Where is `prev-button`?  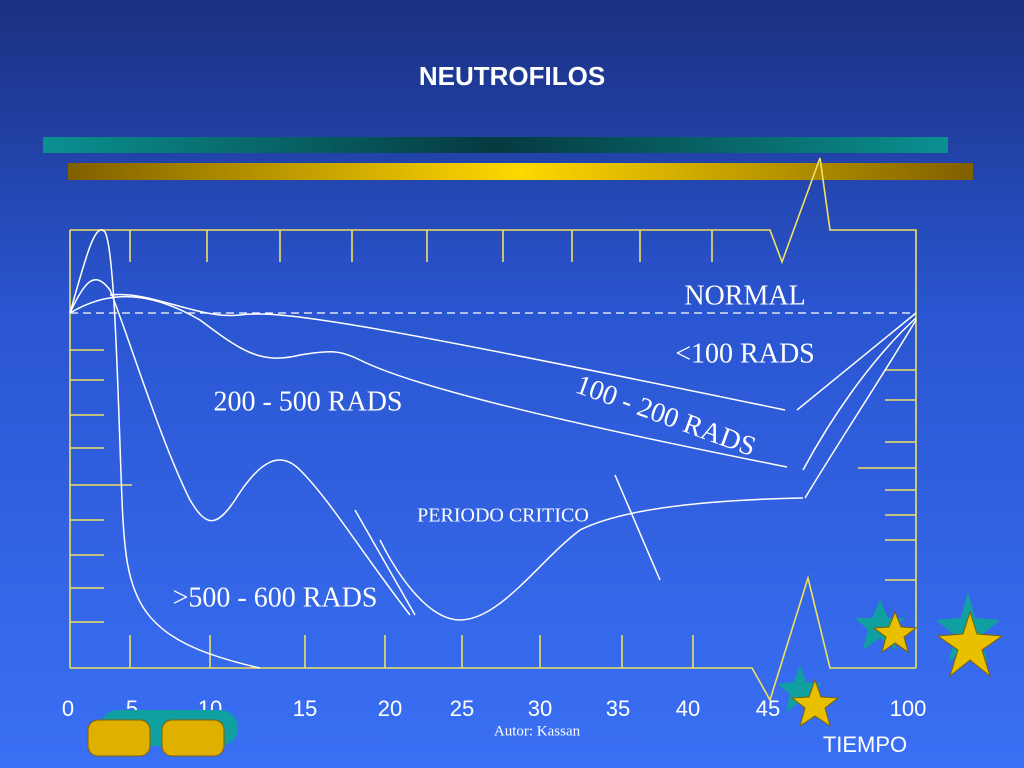
prev-button is located at coordinates (119, 738).